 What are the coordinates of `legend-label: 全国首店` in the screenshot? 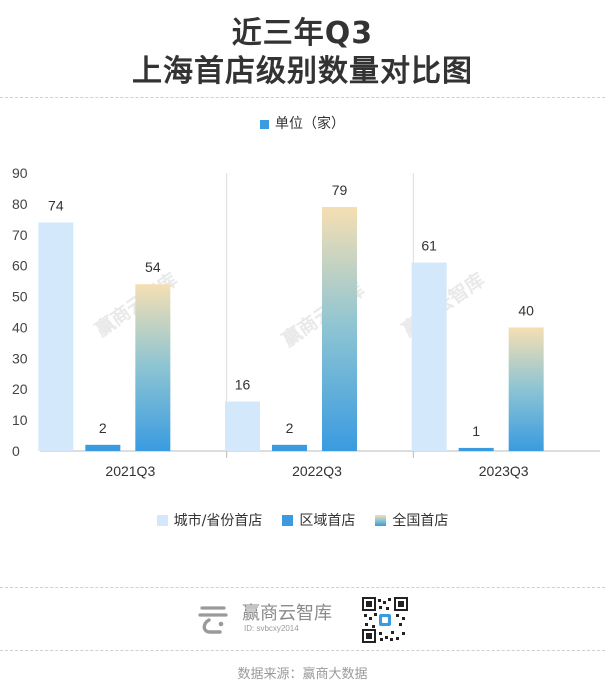 It's located at (420, 521).